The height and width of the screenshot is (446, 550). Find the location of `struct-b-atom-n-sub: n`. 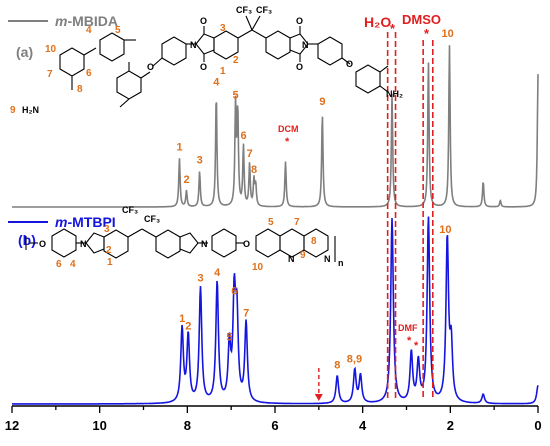

struct-b-atom-n-sub: n is located at coordinates (341, 263).